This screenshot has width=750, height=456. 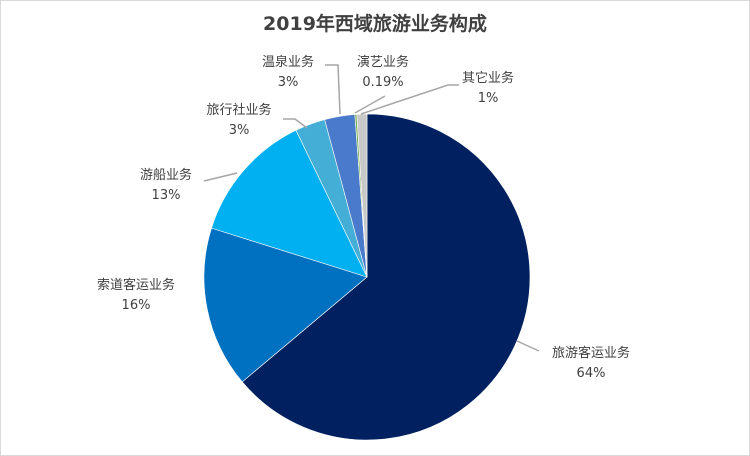 What do you see at coordinates (488, 78) in the screenshot?
I see `slice-name-label: 其它业务` at bounding box center [488, 78].